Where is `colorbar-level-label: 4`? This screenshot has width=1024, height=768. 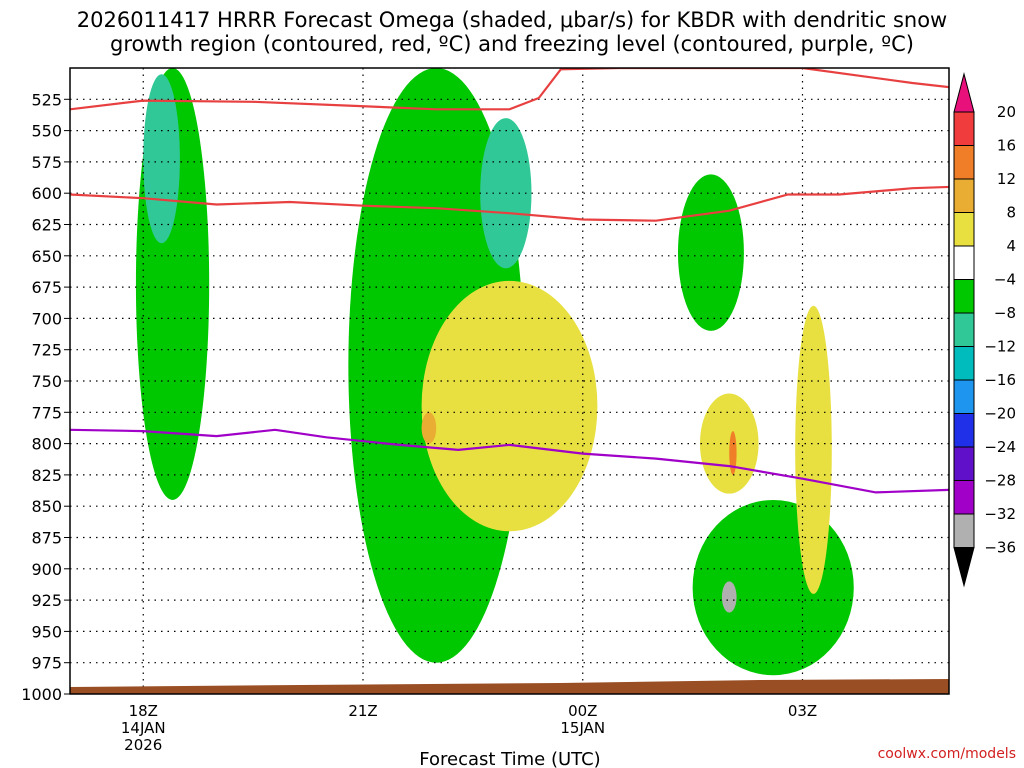
colorbar-level-label: 4 is located at coordinates (1011, 246).